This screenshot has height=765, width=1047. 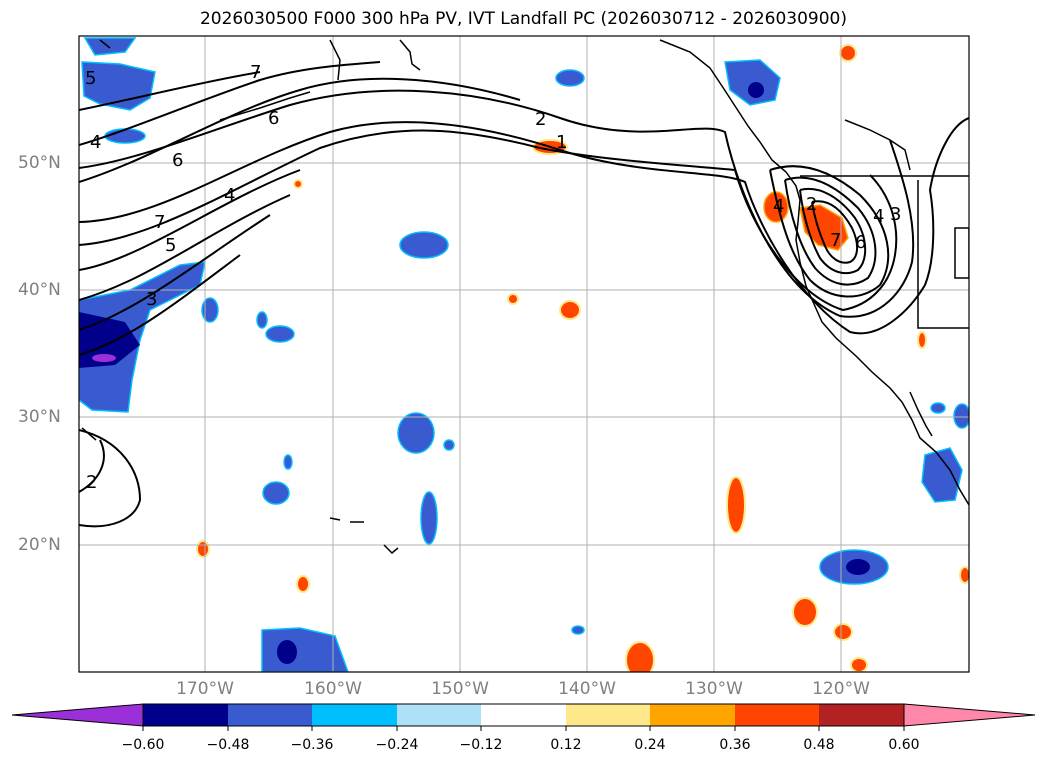 I want to click on colorbar-tick-label: 0.48, so click(x=819, y=745).